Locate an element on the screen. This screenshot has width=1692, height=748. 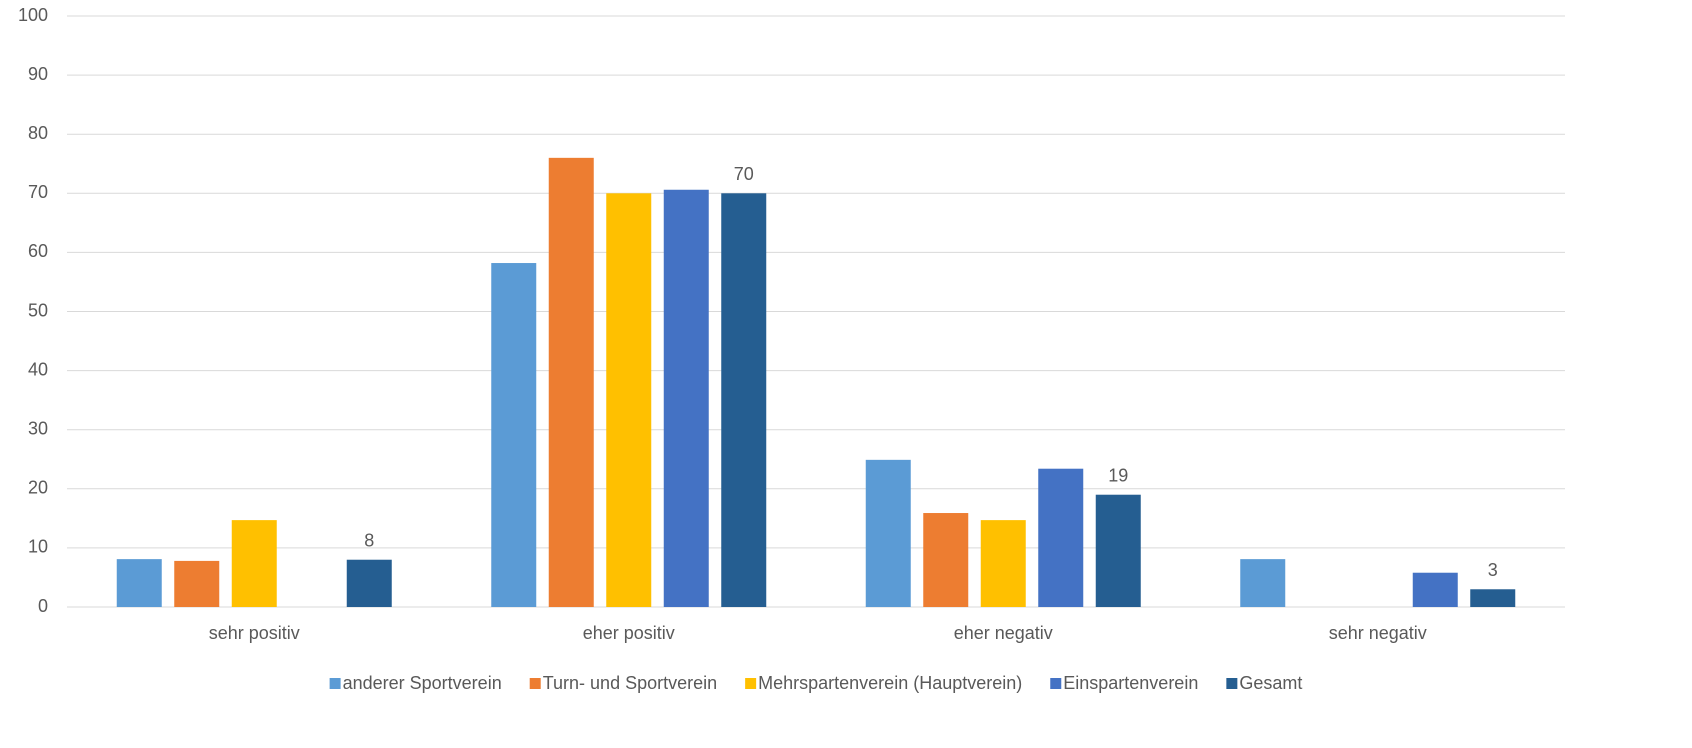
data-label: 19 is located at coordinates (1118, 475).